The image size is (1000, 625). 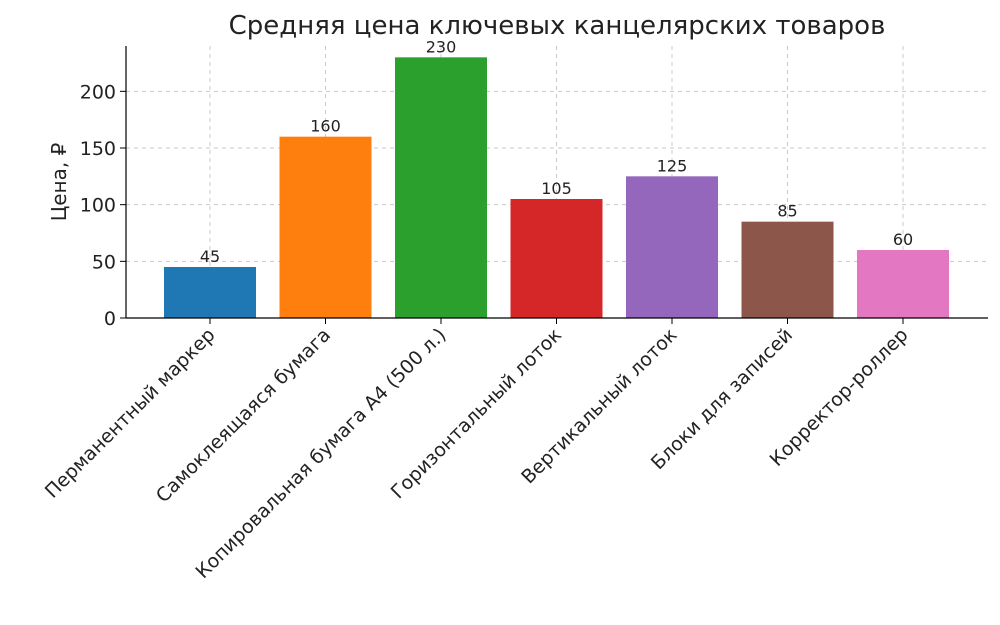 I want to click on bar-value-label: 230, so click(x=441, y=46).